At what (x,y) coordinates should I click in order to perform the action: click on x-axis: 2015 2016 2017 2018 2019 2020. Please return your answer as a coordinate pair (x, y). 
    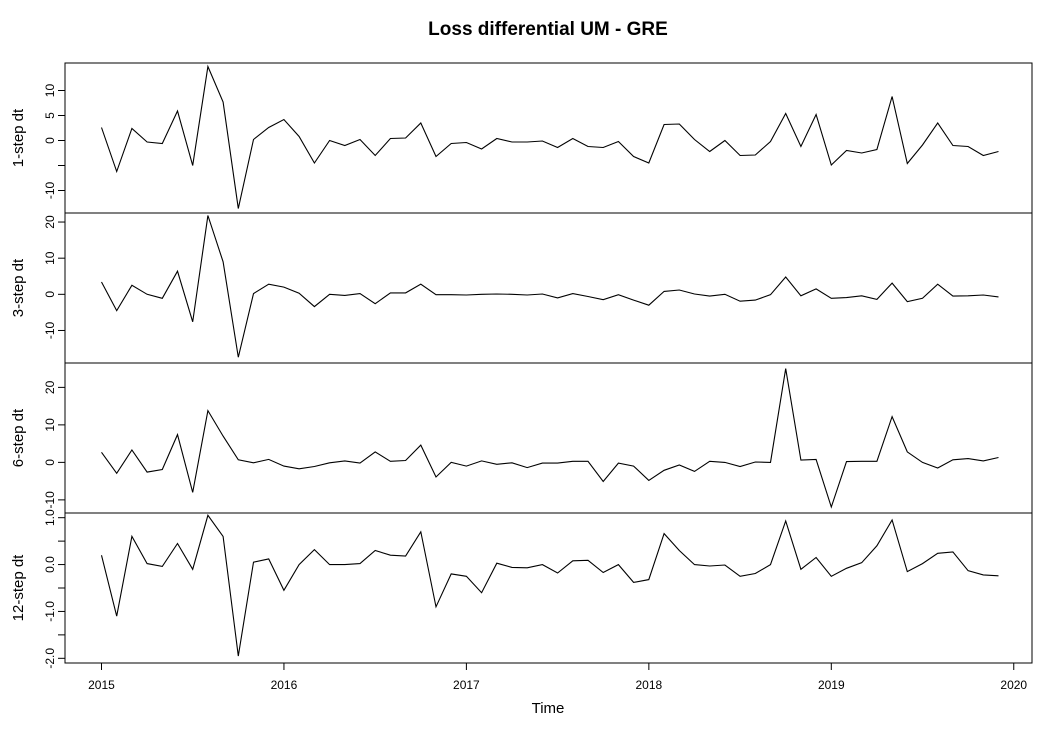
    Looking at the image, I should click on (557, 677).